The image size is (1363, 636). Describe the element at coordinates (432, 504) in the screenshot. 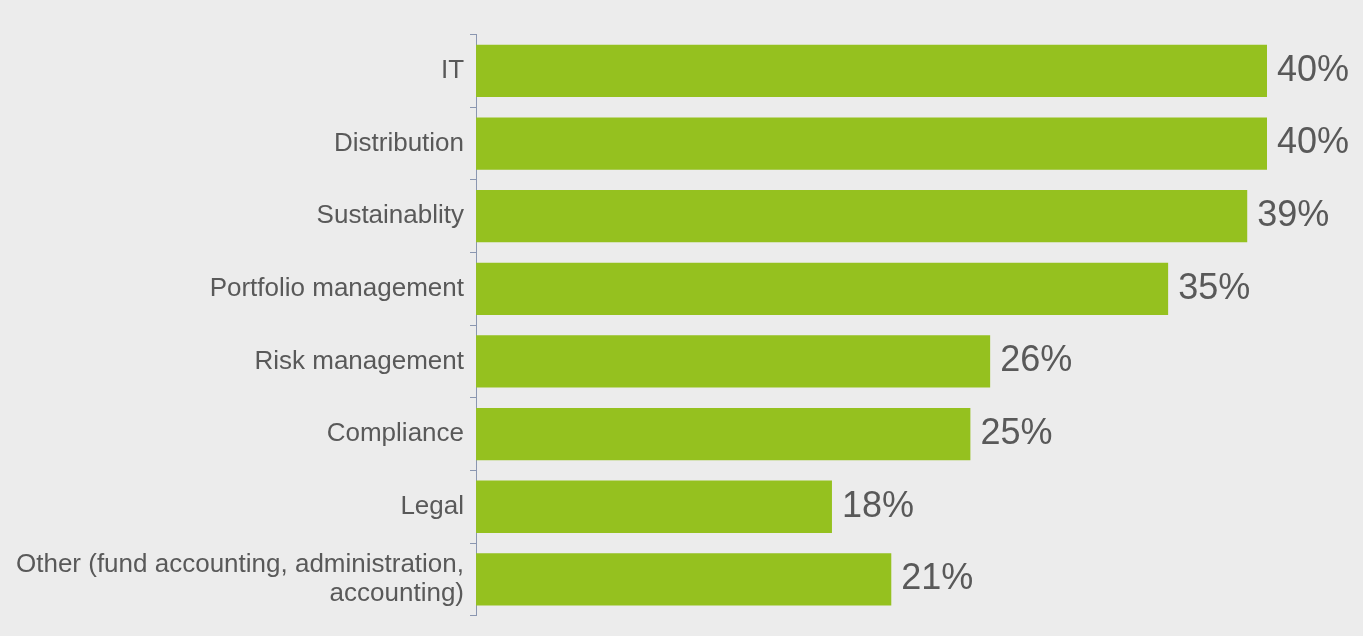

I see `y-tick-label: Legal` at that location.